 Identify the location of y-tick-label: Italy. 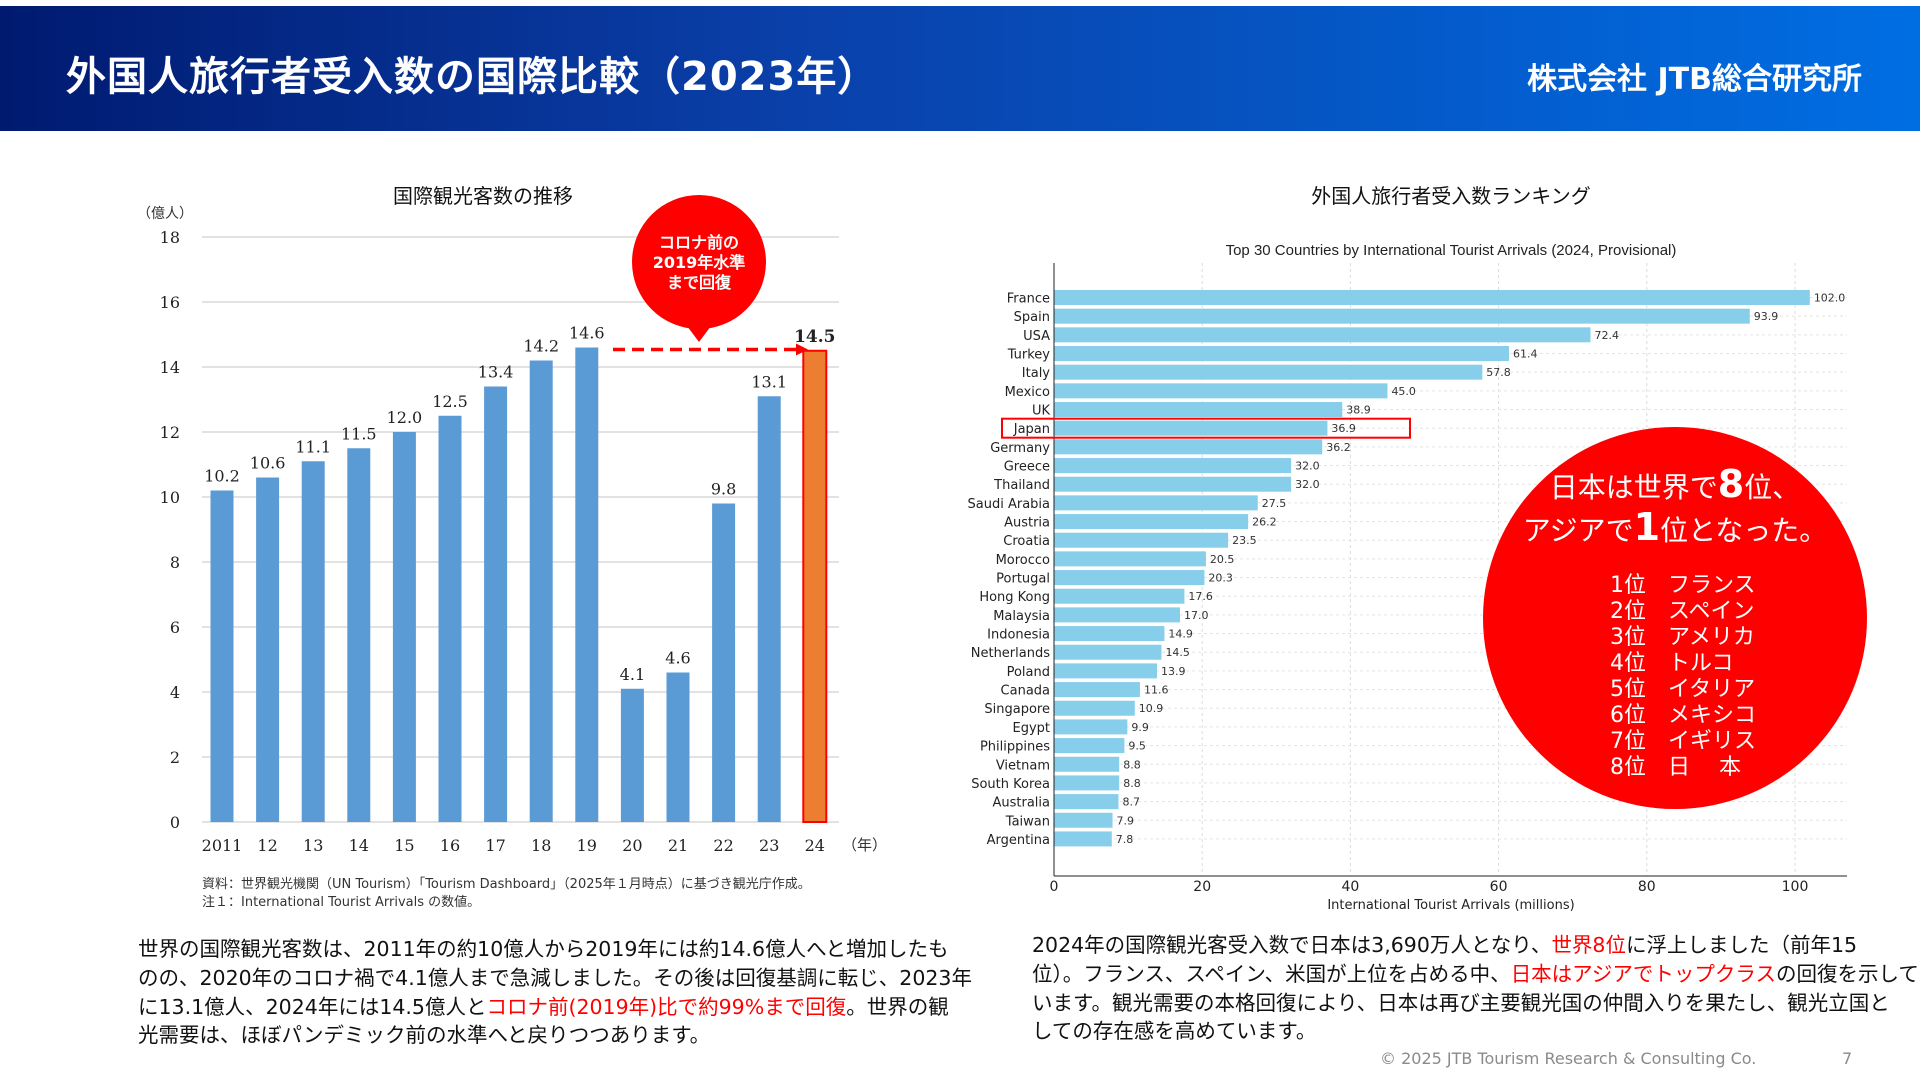
(1036, 373).